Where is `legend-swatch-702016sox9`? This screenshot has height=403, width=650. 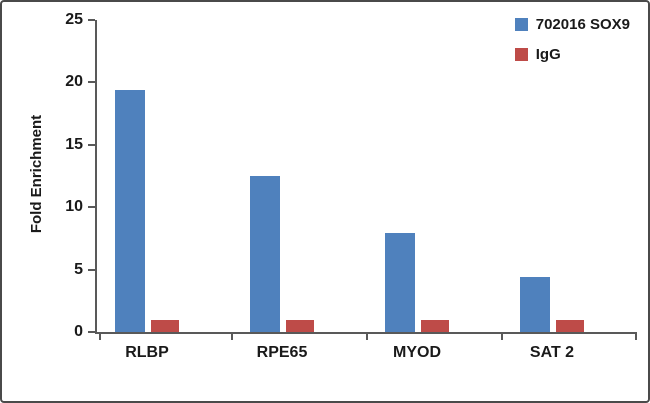 legend-swatch-702016sox9 is located at coordinates (521, 24).